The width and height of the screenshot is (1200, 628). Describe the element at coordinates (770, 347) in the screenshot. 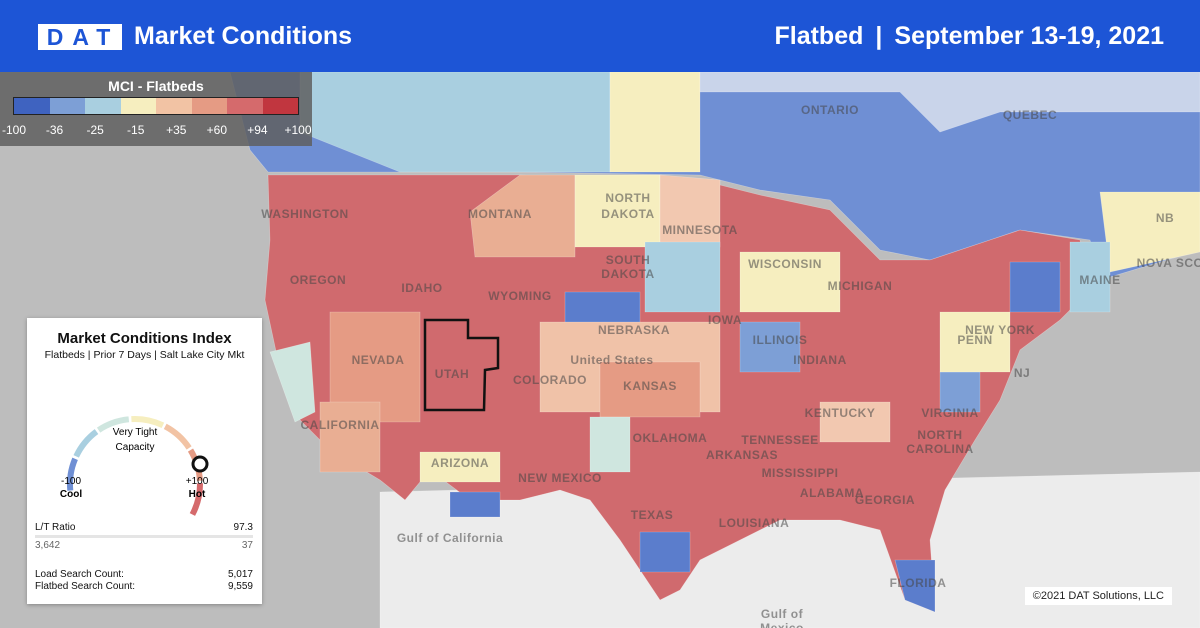

I see `illinois` at that location.